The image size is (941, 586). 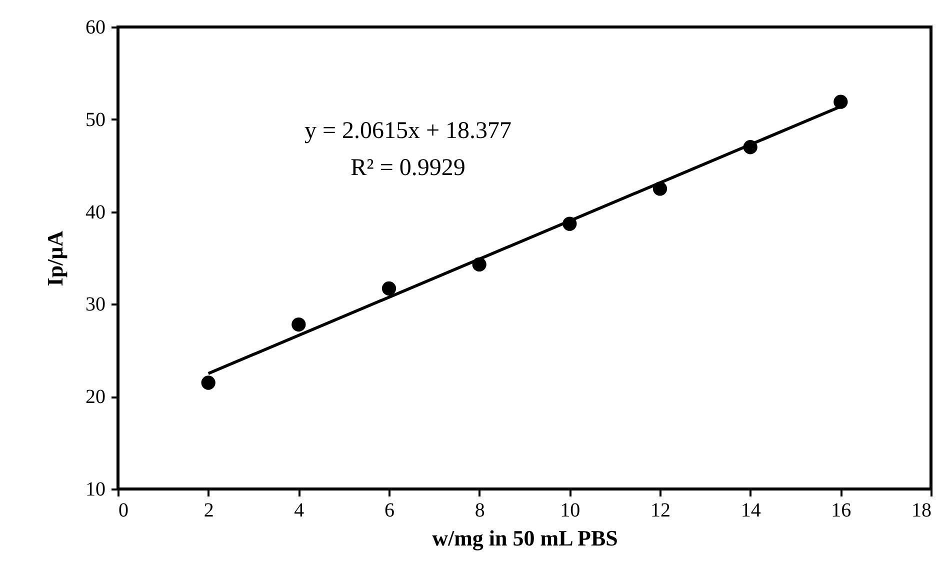 I want to click on x-tick-label: 2, so click(x=209, y=511).